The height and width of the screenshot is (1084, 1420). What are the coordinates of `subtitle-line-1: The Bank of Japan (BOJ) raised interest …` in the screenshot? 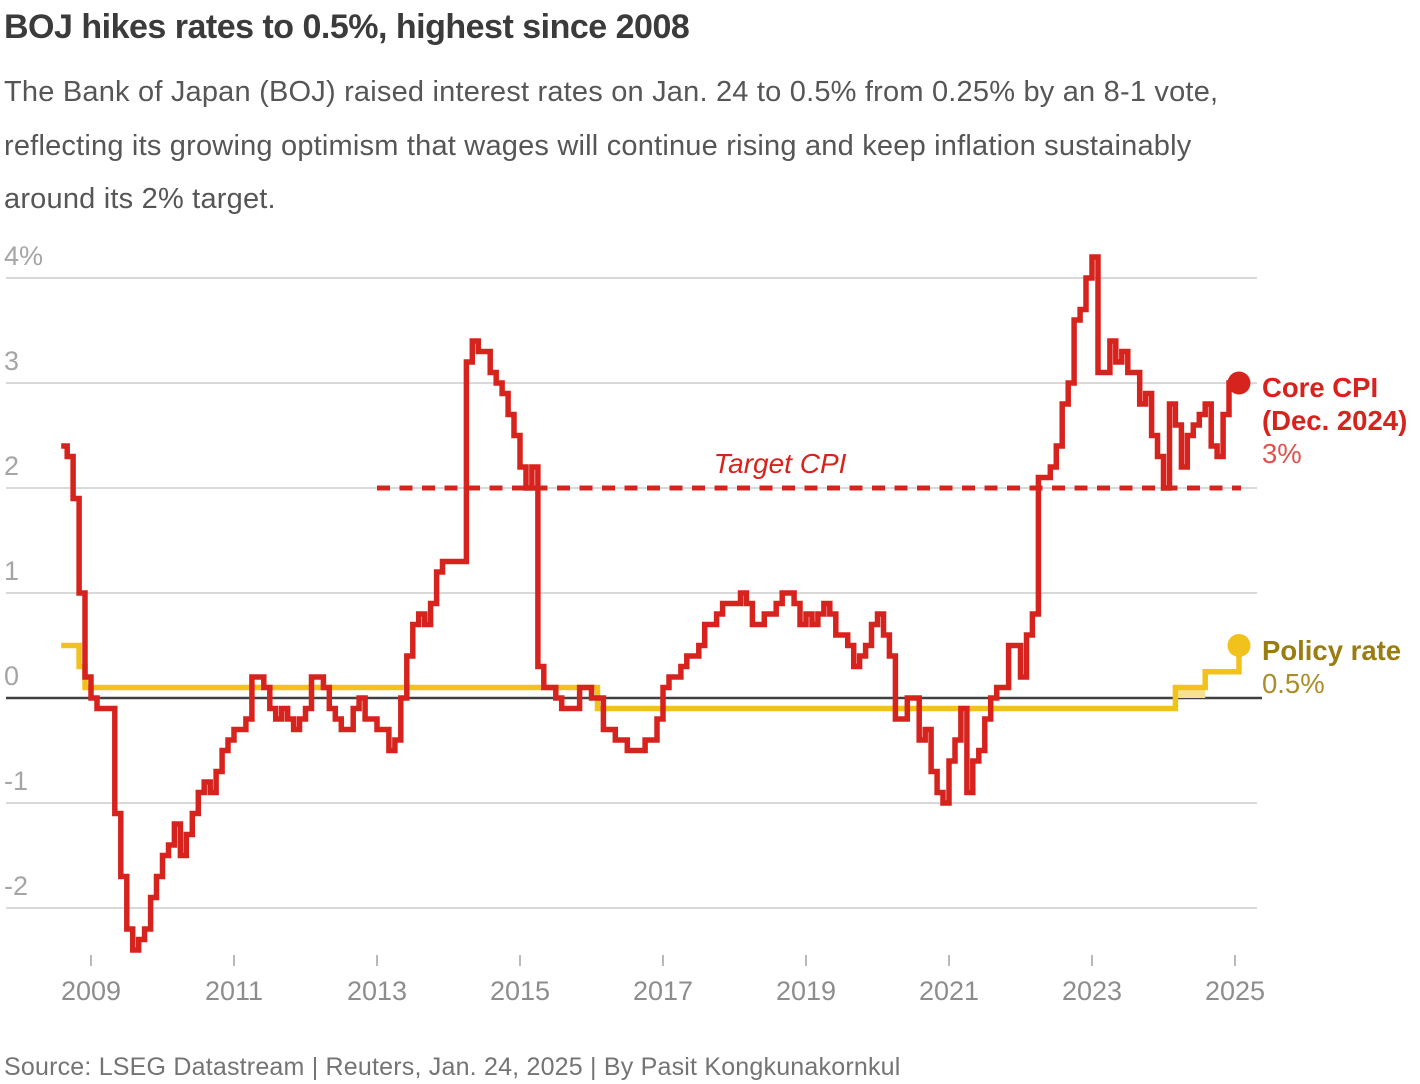 It's located at (611, 92).